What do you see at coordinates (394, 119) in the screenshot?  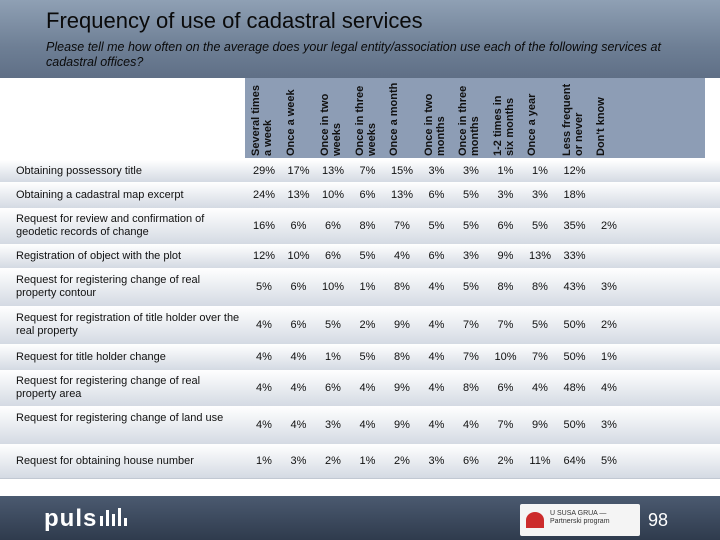 I see `column-header: Once a month` at bounding box center [394, 119].